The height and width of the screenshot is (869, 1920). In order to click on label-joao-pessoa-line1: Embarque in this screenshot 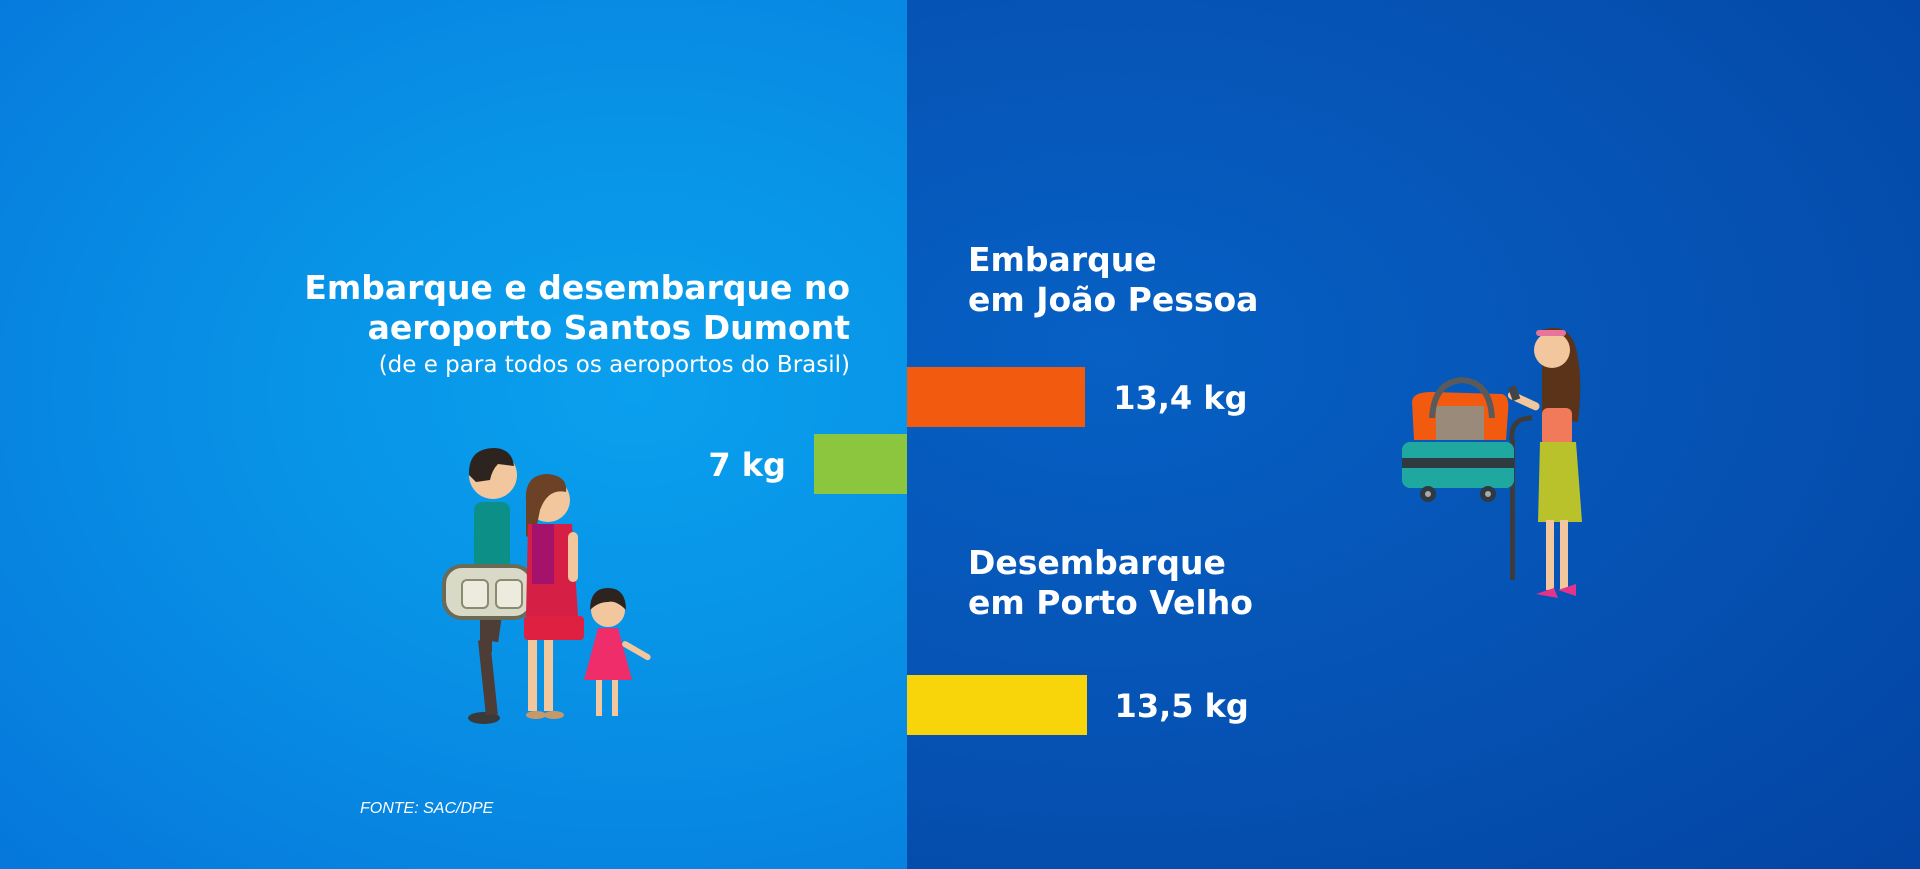, I will do `click(1062, 259)`.